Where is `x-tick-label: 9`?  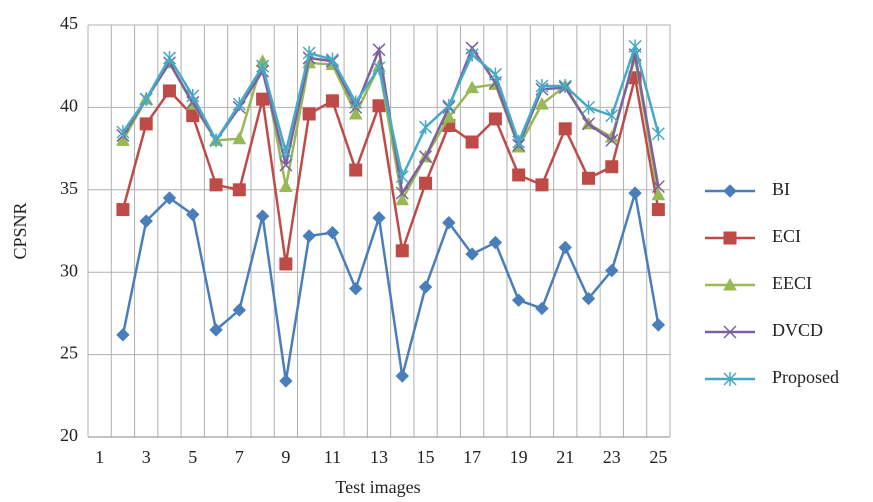 x-tick-label: 9 is located at coordinates (285, 457).